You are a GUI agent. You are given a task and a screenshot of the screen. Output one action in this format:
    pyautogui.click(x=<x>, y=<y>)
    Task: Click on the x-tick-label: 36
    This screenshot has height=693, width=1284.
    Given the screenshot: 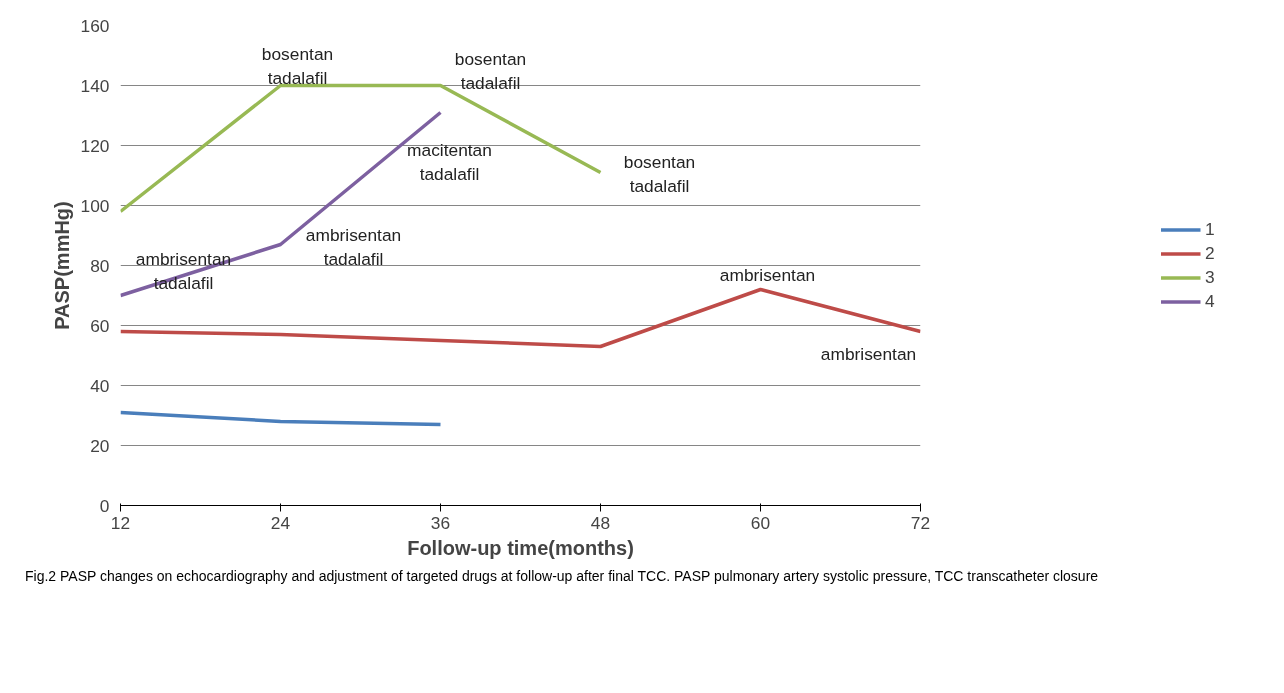 What is the action you would take?
    pyautogui.click(x=440, y=522)
    